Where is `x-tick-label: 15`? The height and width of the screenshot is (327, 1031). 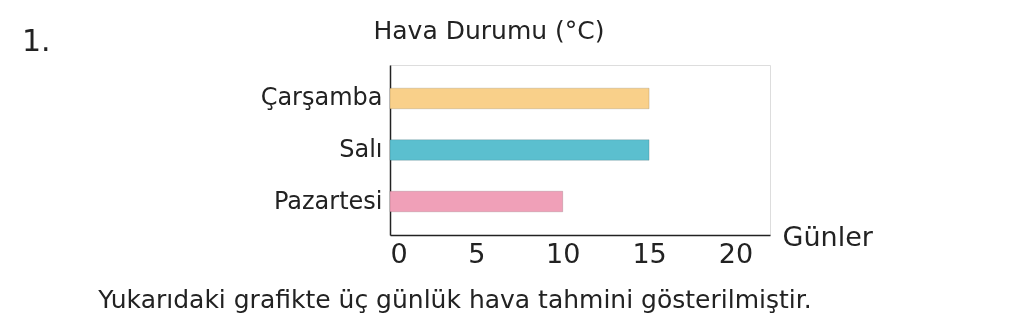
x-tick-label: 15 is located at coordinates (649, 253).